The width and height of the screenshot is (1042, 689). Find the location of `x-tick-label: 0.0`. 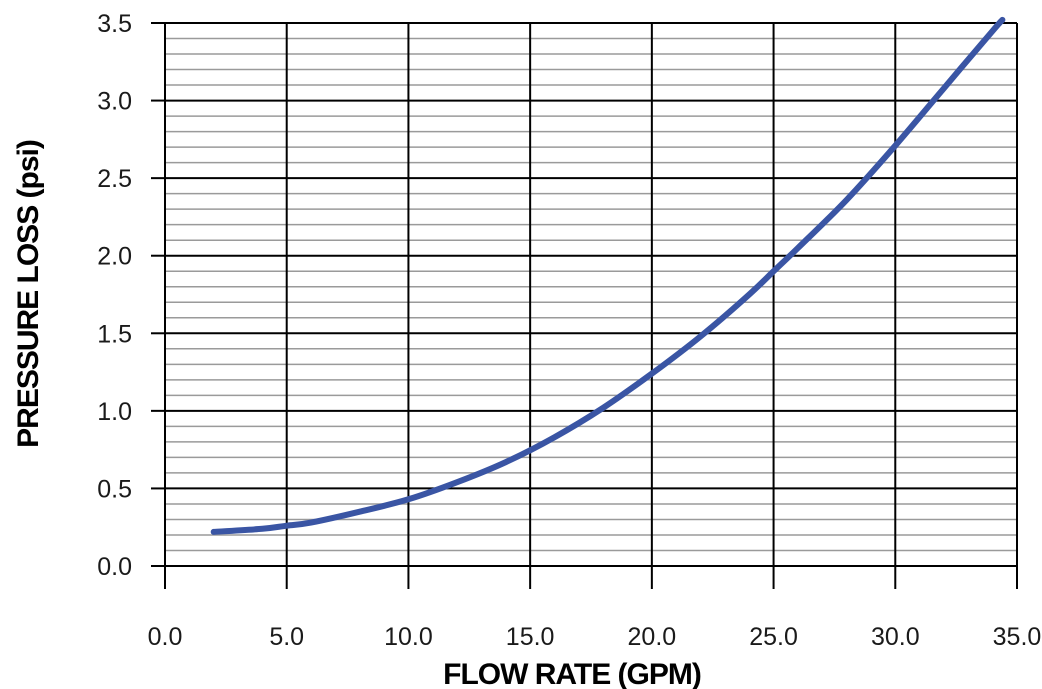

x-tick-label: 0.0 is located at coordinates (165, 637).